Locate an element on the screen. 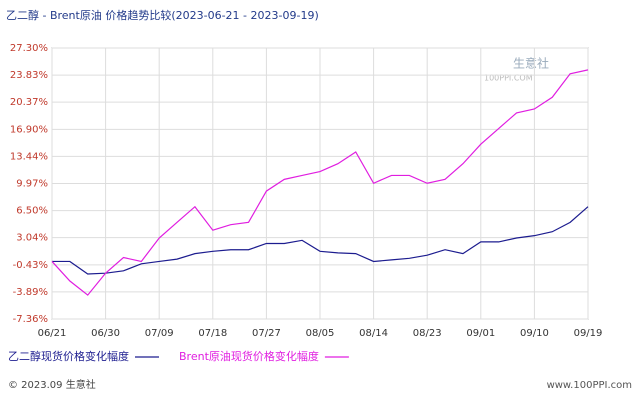  y-tick-label: -7.36% is located at coordinates (30, 319).